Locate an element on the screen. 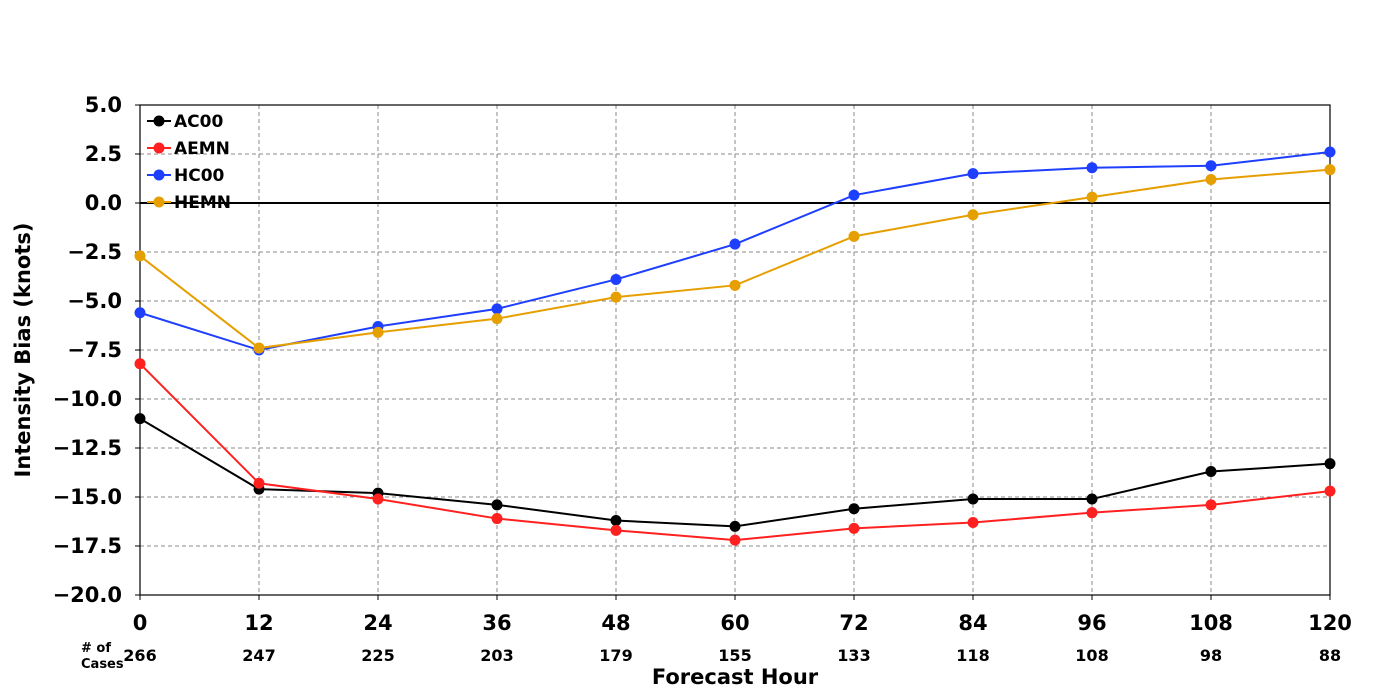  case-count: 88 is located at coordinates (1330, 655).